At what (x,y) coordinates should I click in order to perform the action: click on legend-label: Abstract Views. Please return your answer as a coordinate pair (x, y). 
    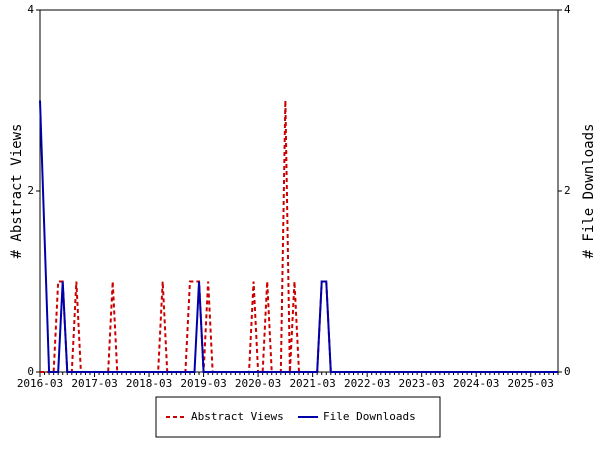
    Looking at the image, I should click on (237, 416).